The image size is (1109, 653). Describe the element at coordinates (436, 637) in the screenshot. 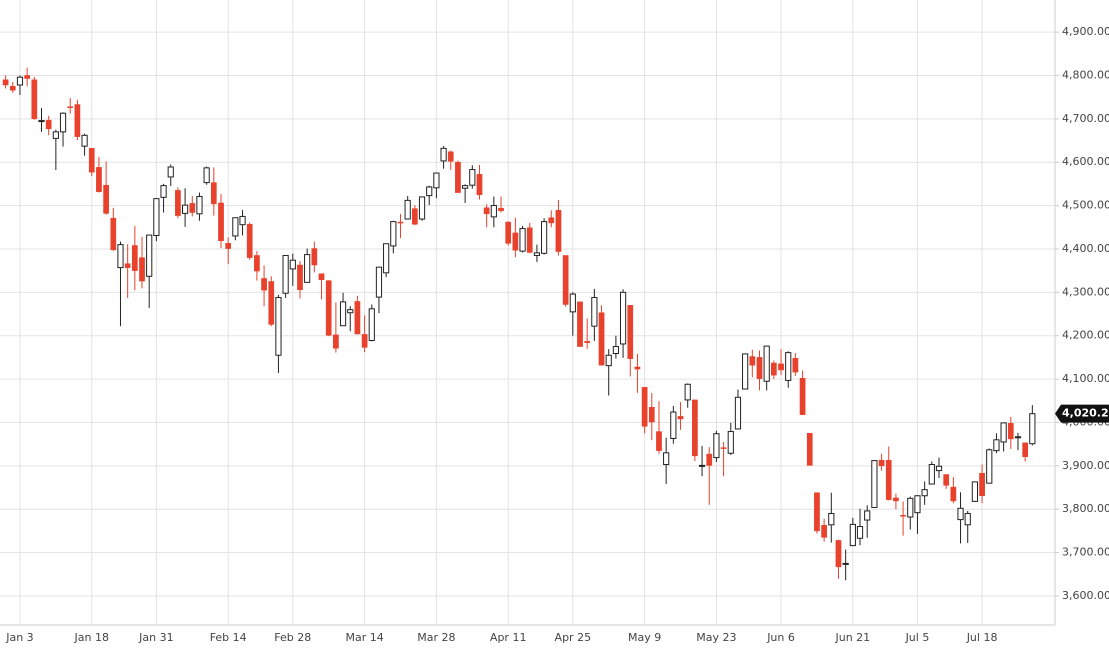

I see `x-tick-label: Mar 28` at that location.